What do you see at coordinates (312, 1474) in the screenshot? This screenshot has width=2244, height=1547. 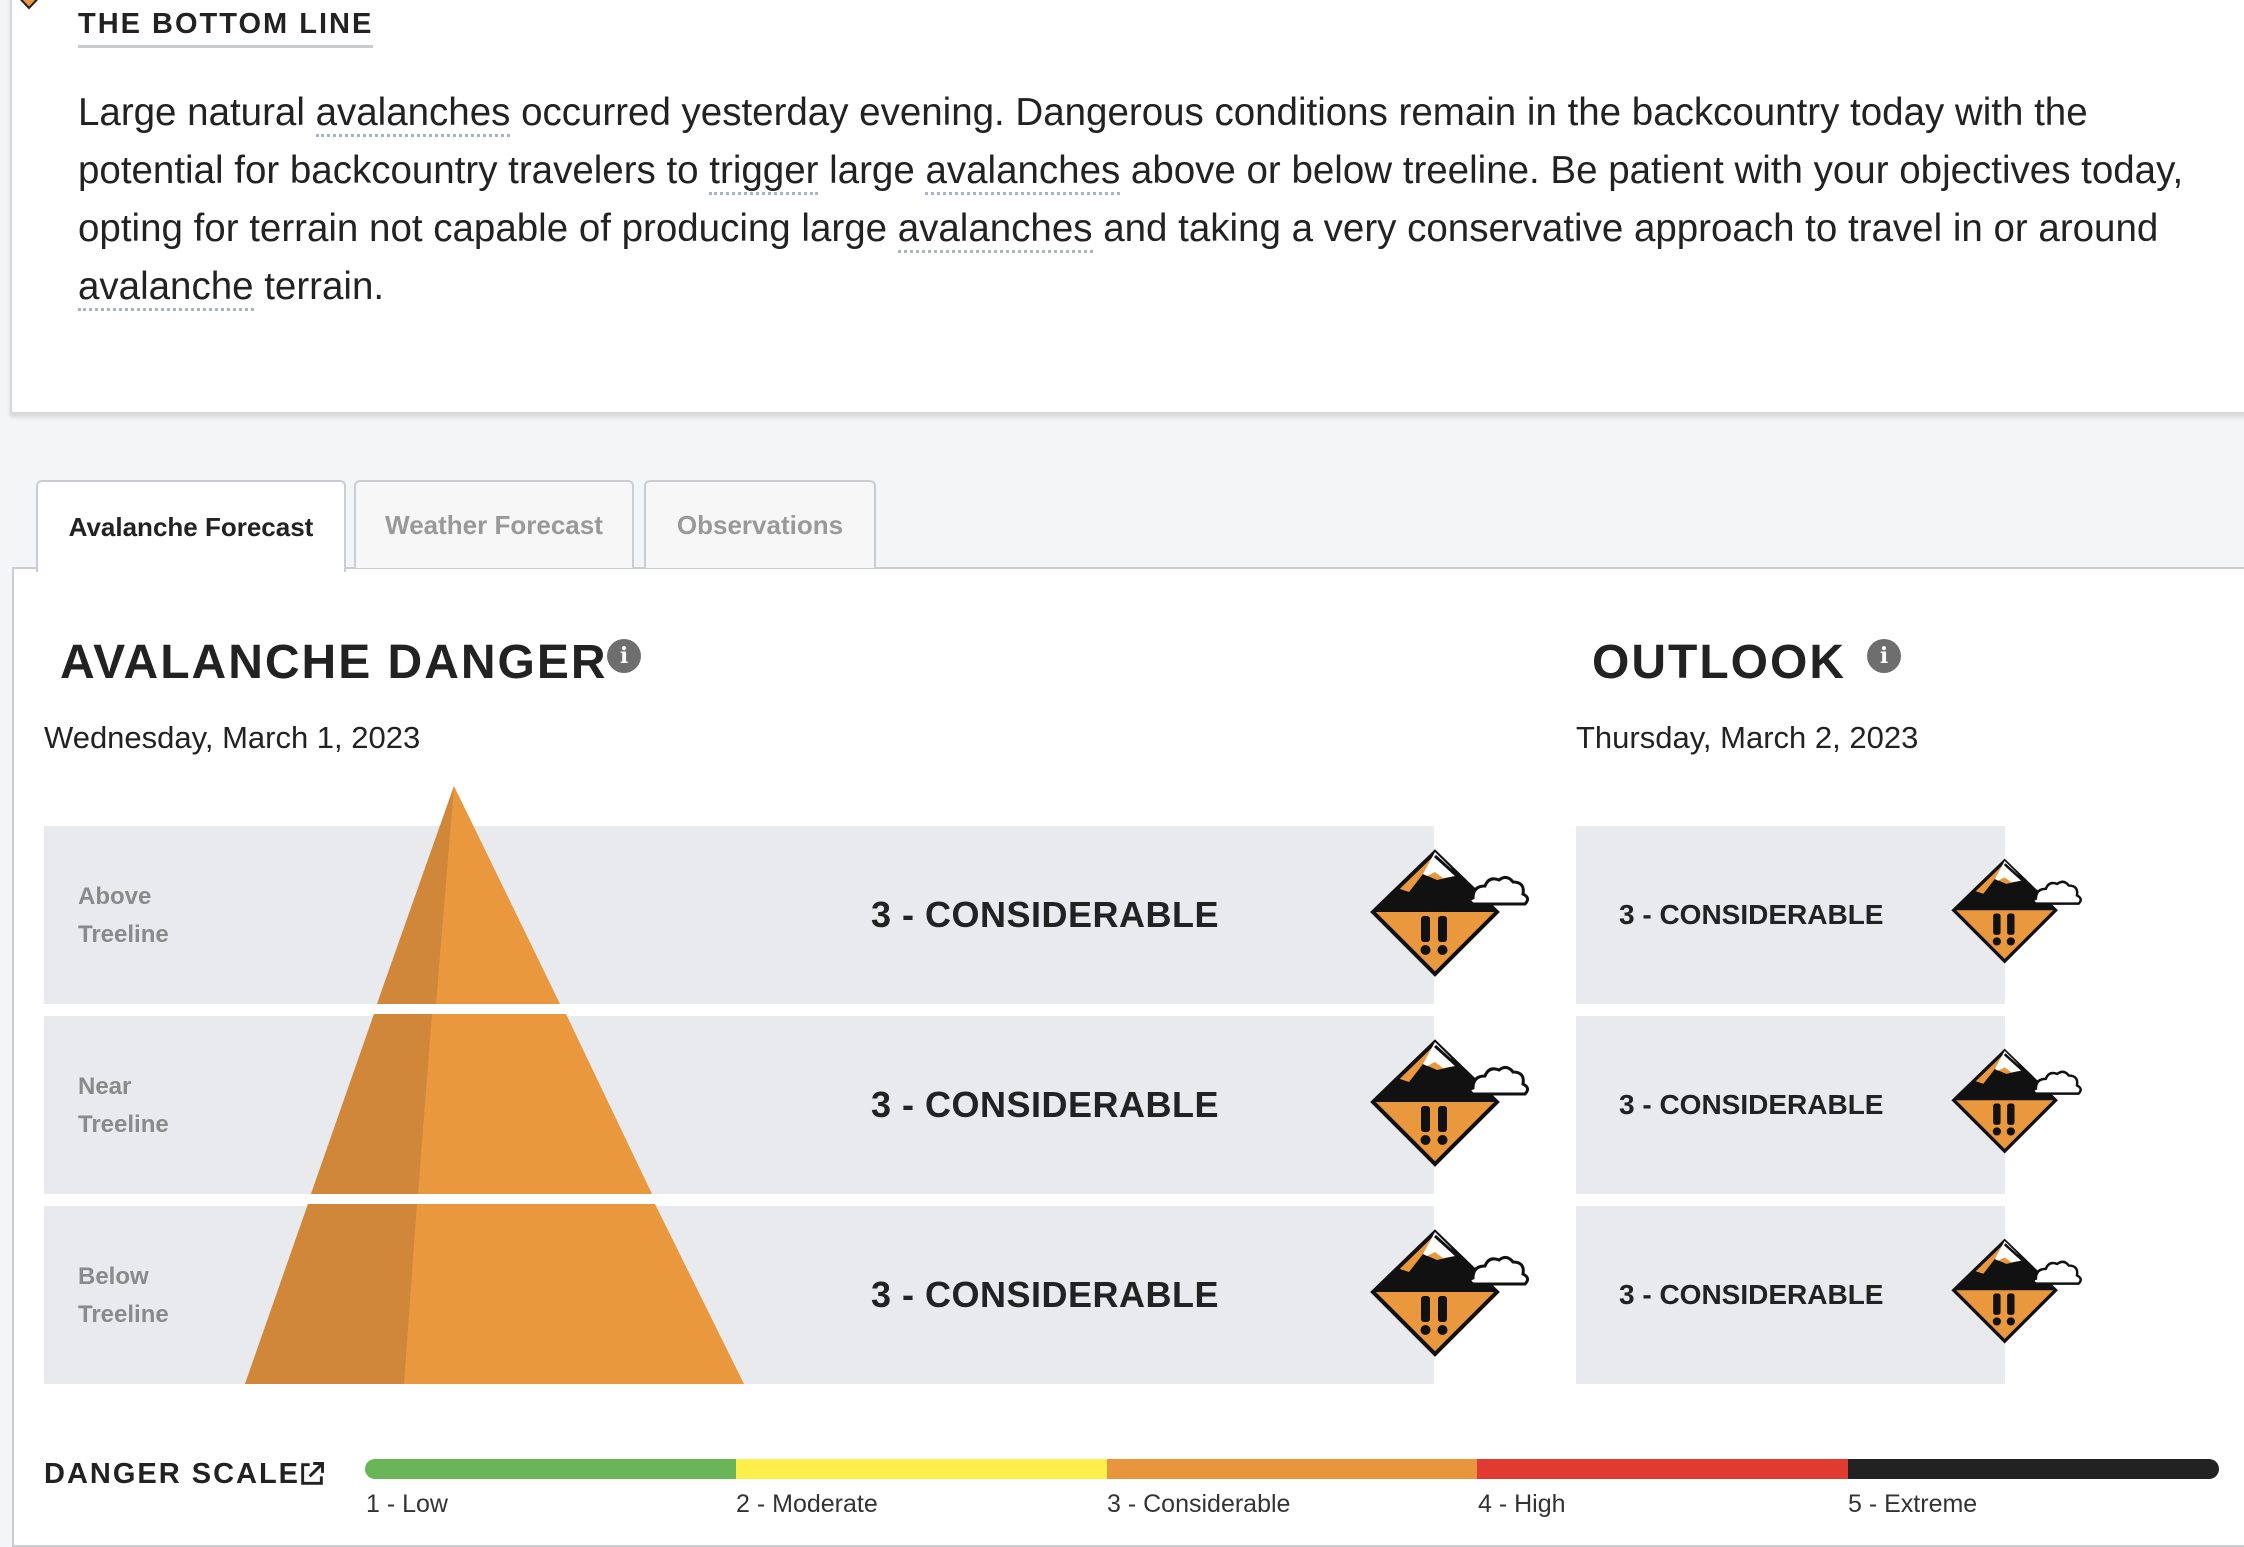 I see `external-link-icon` at bounding box center [312, 1474].